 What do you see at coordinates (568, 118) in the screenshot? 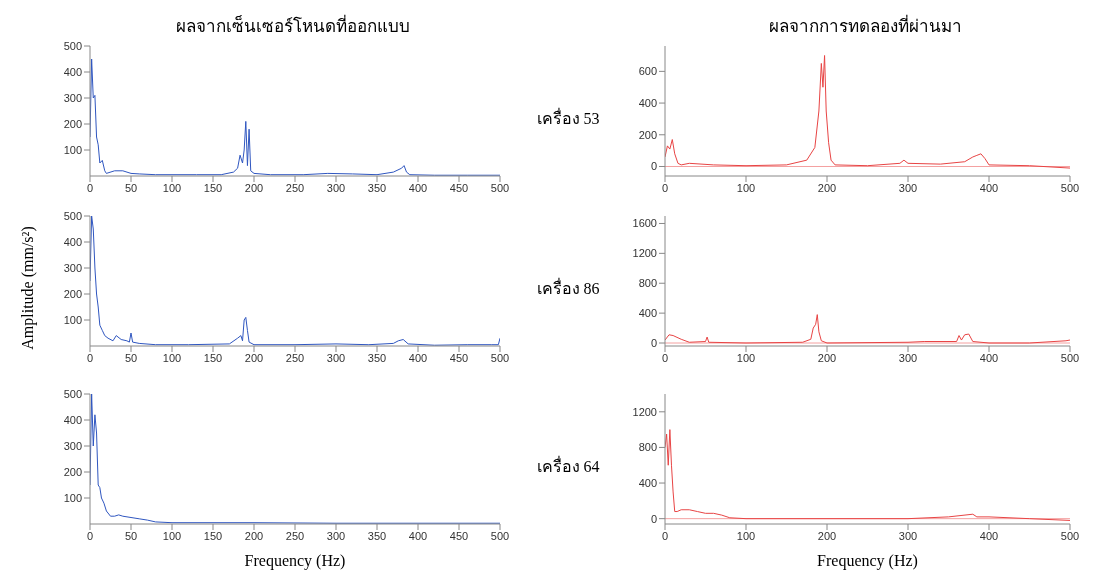
I see `y-axis-title: เครื่อง 53` at bounding box center [568, 118].